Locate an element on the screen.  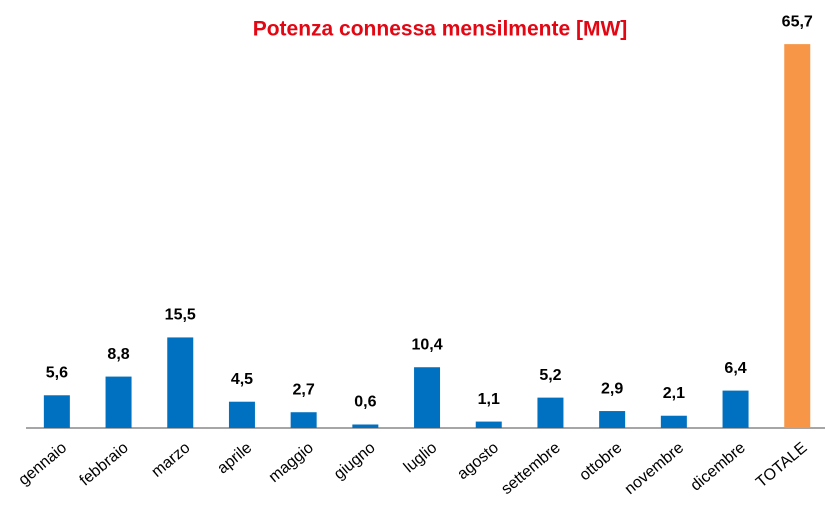
value-label: 2,9 is located at coordinates (612, 388).